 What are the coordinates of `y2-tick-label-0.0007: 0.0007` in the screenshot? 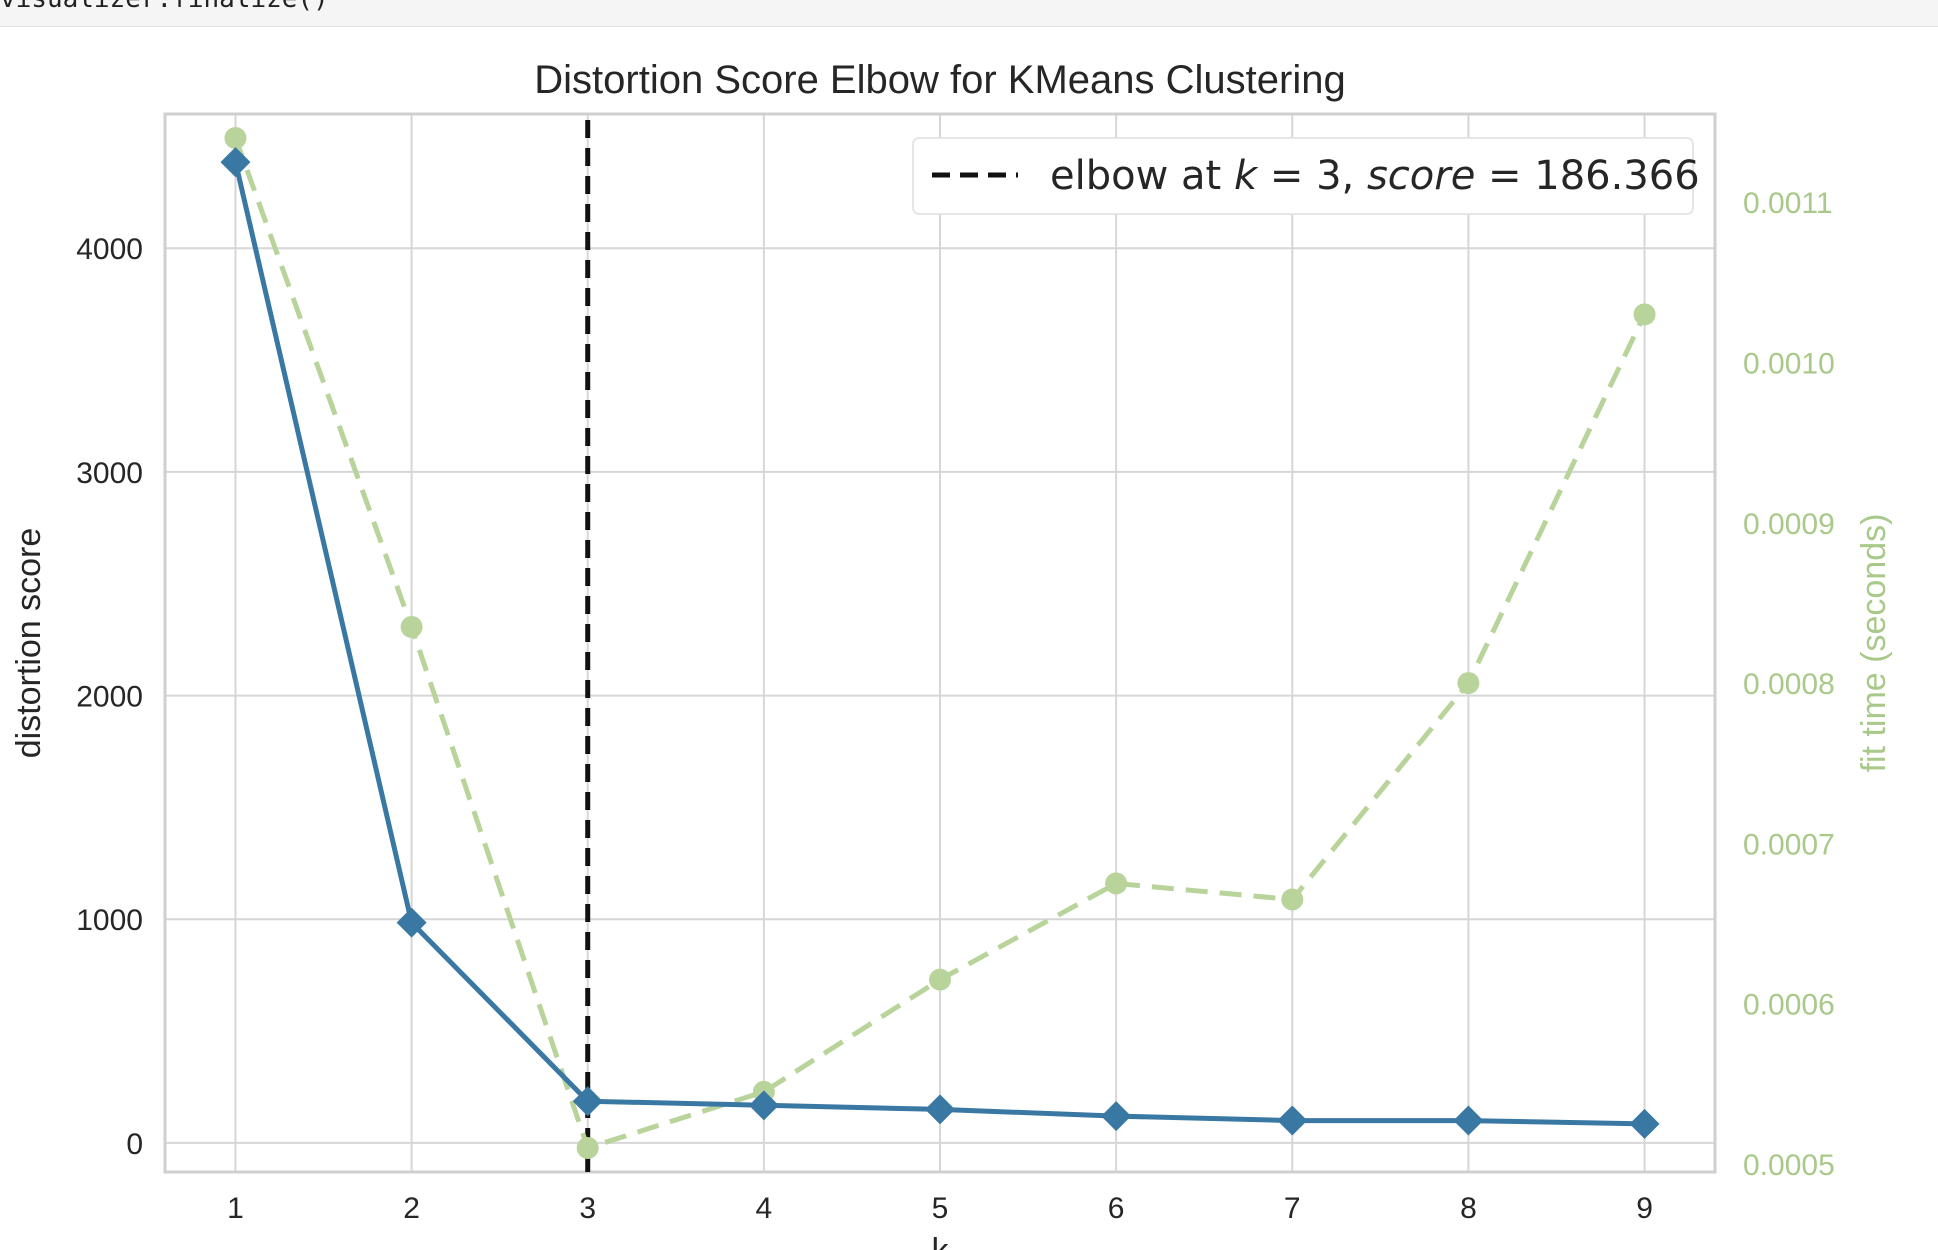 It's located at (1789, 844).